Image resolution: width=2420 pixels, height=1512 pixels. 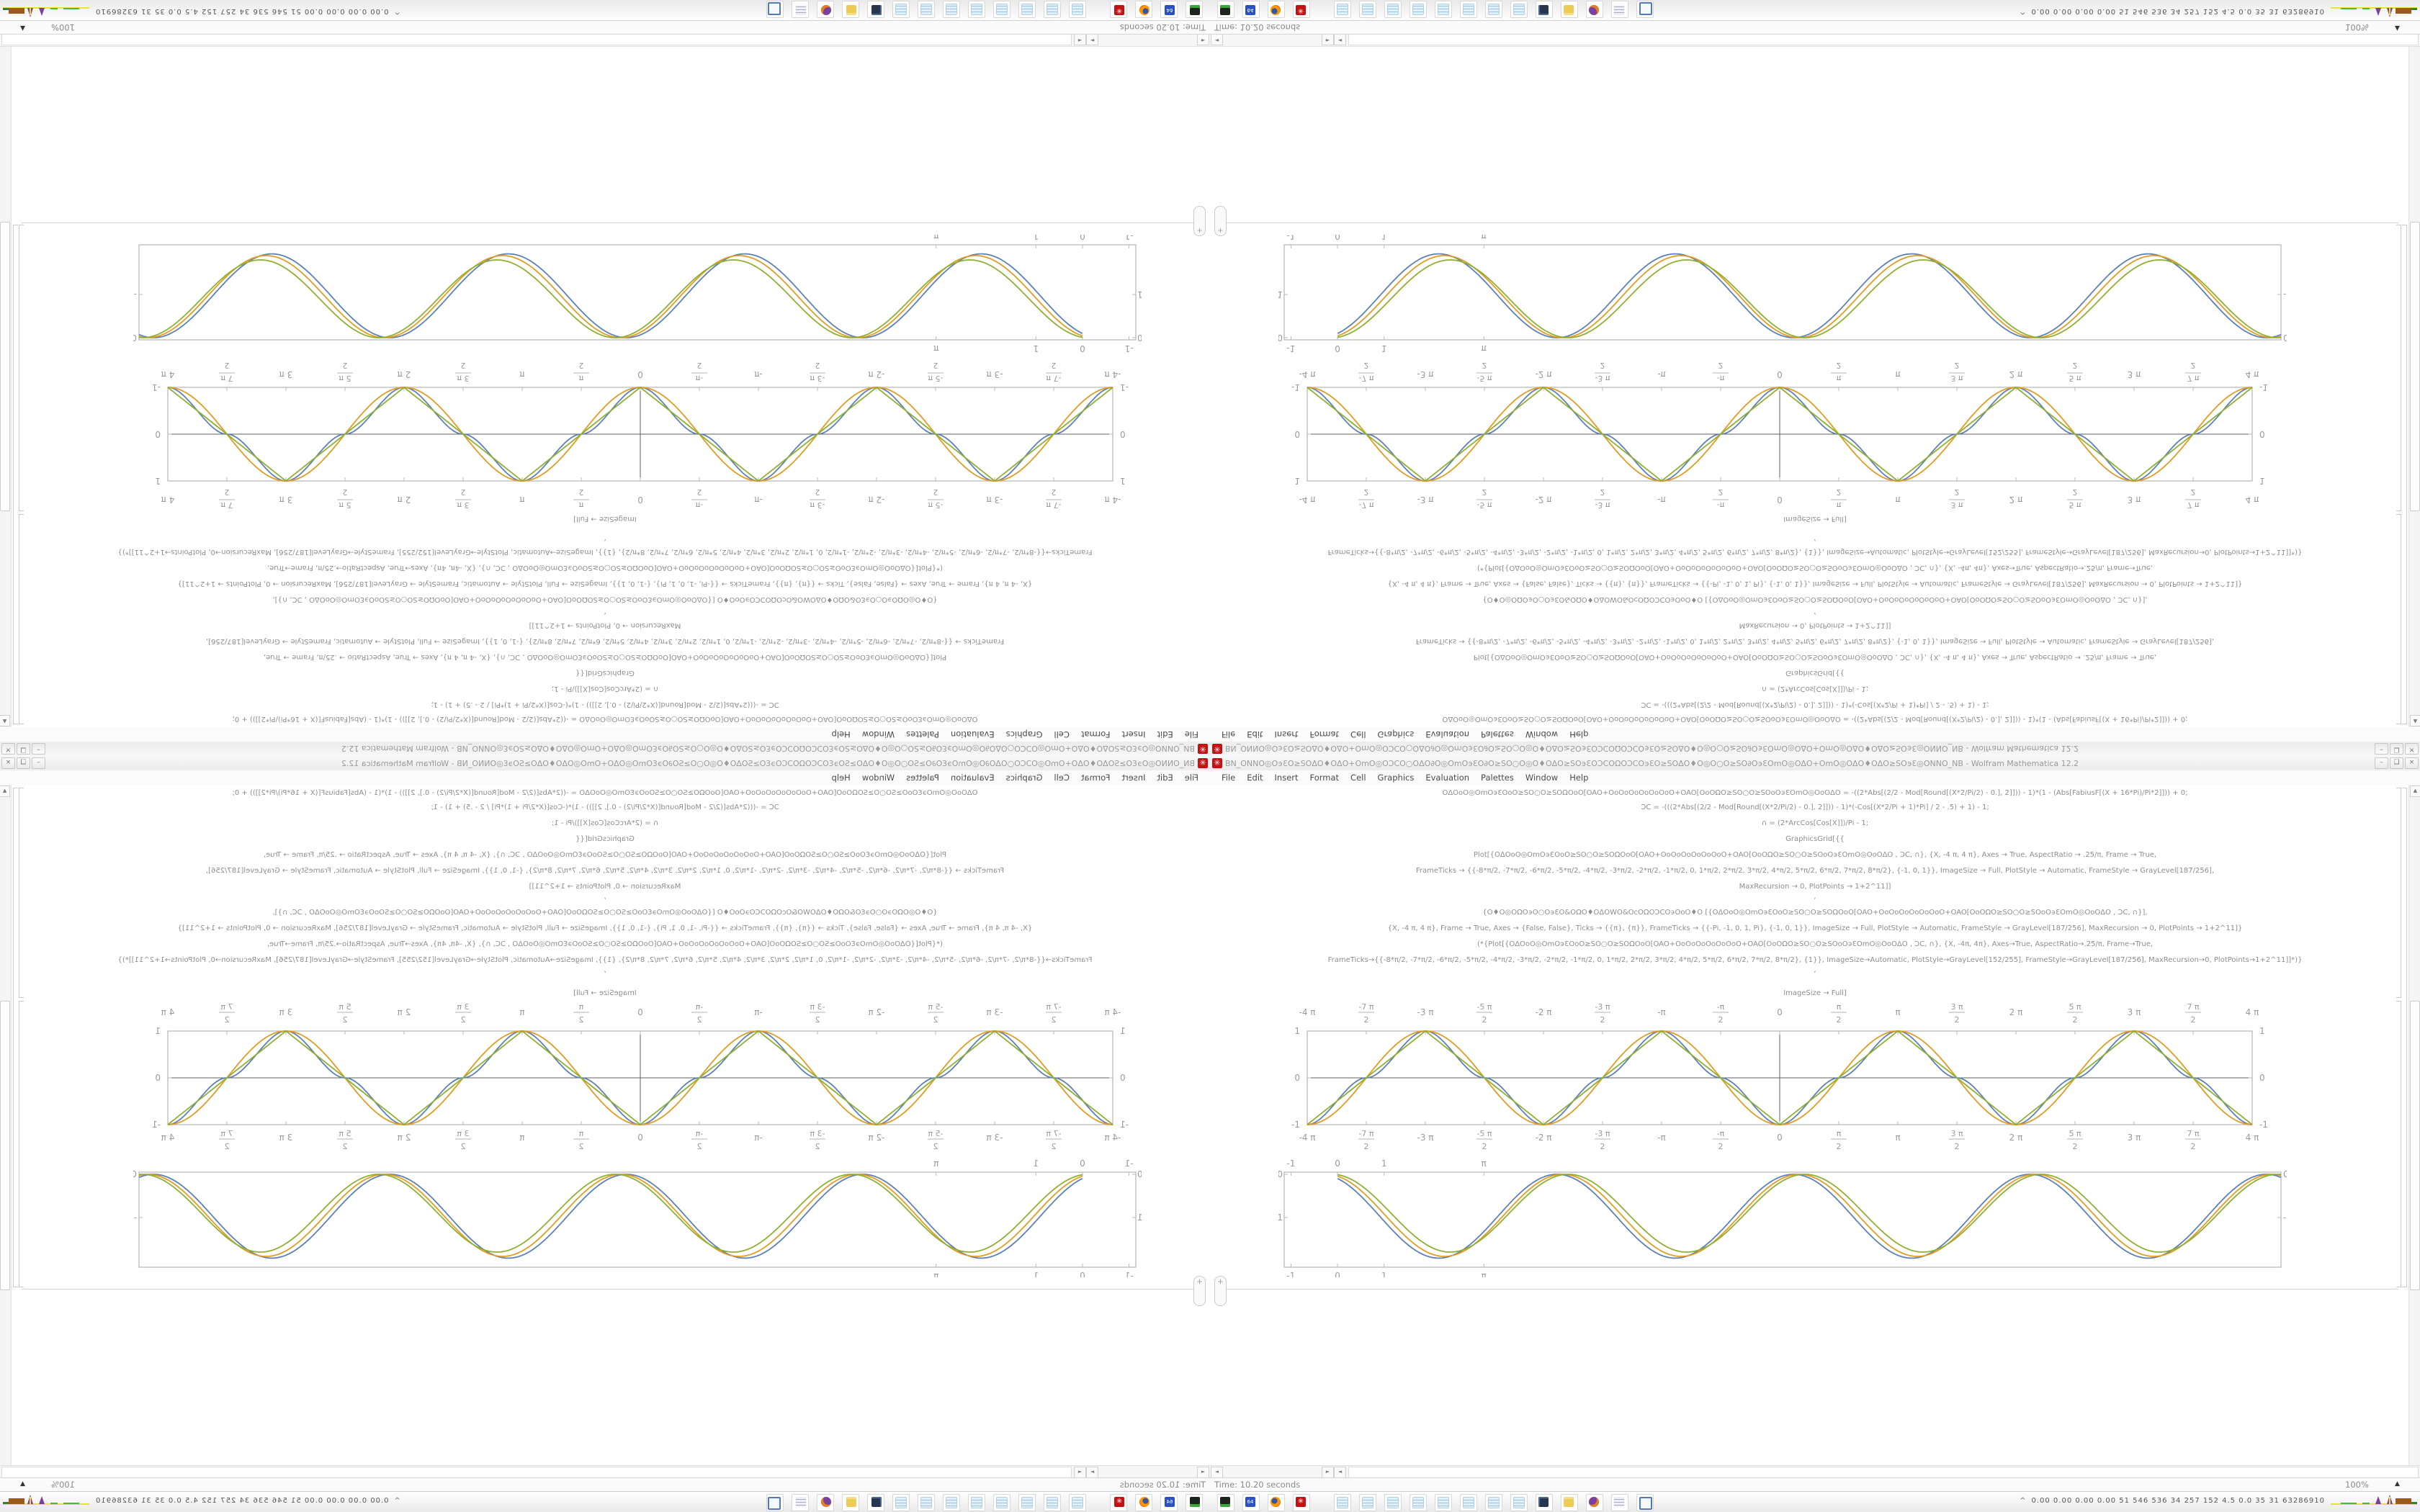 What do you see at coordinates (1217, 39) in the screenshot?
I see `scroll-left-icon: ◄` at bounding box center [1217, 39].